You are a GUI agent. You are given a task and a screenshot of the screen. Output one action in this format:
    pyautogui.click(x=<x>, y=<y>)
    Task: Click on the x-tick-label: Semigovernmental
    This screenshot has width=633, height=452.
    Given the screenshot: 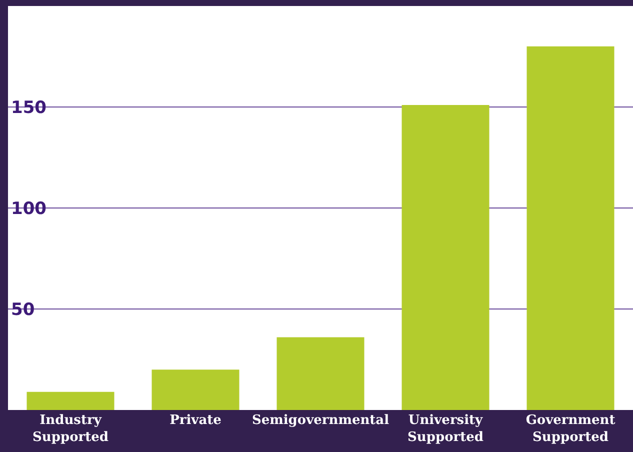 What is the action you would take?
    pyautogui.click(x=321, y=420)
    